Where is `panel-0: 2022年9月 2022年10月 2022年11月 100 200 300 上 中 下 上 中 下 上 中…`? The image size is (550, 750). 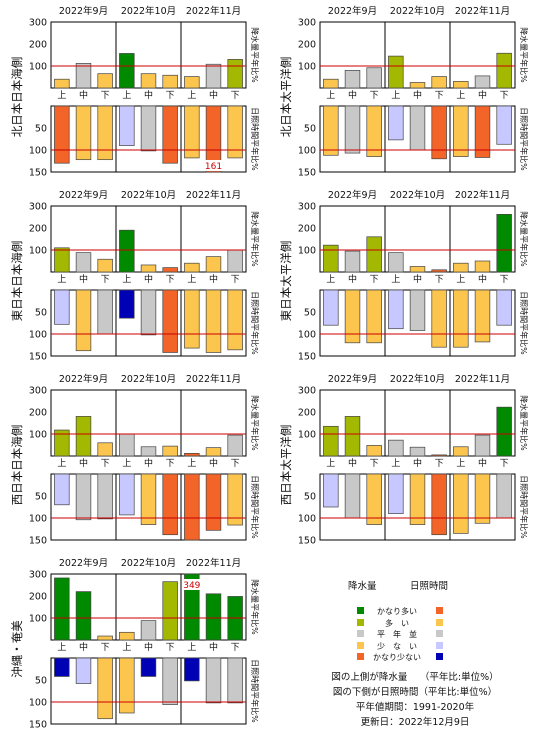 panel-0: 2022年9月 2022年10月 2022年11月 100 200 300 上 中 下 上 中 下 上 中… is located at coordinates (135, 92).